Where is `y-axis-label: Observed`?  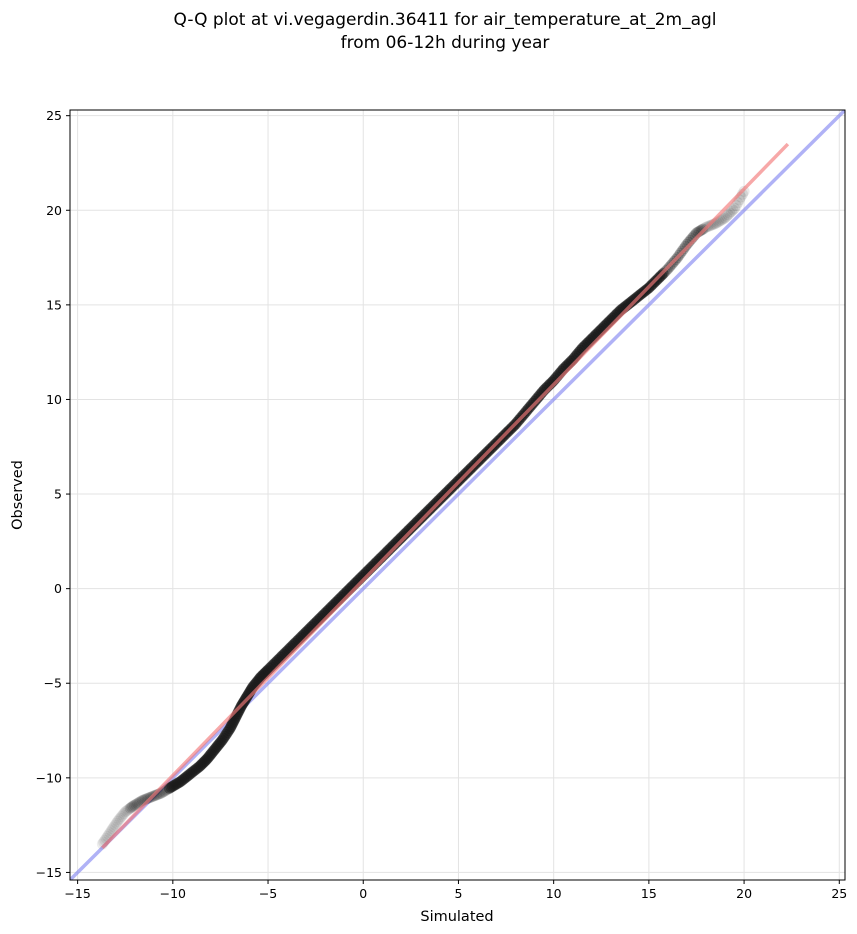 y-axis-label: Observed is located at coordinates (18, 495).